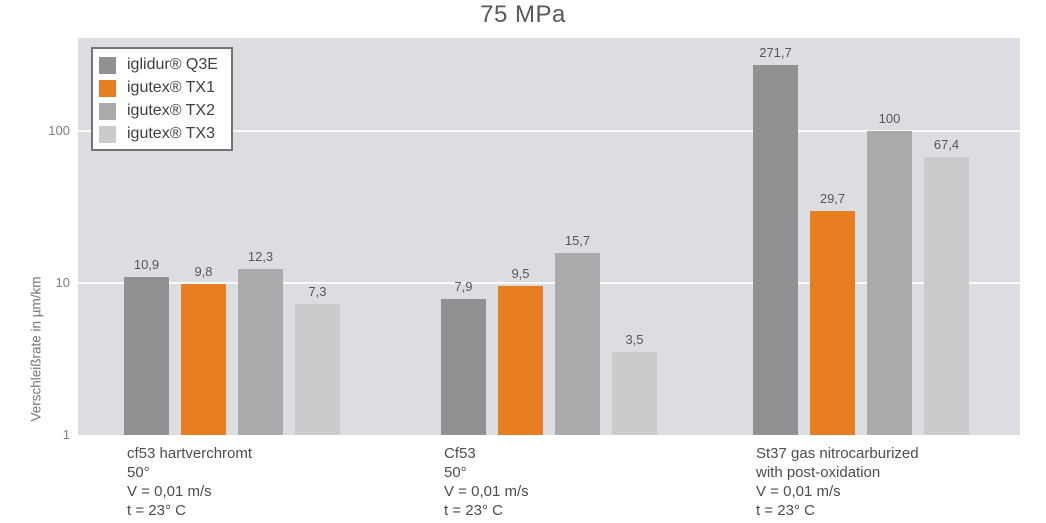  I want to click on legend-swatch-tx2, so click(107, 111).